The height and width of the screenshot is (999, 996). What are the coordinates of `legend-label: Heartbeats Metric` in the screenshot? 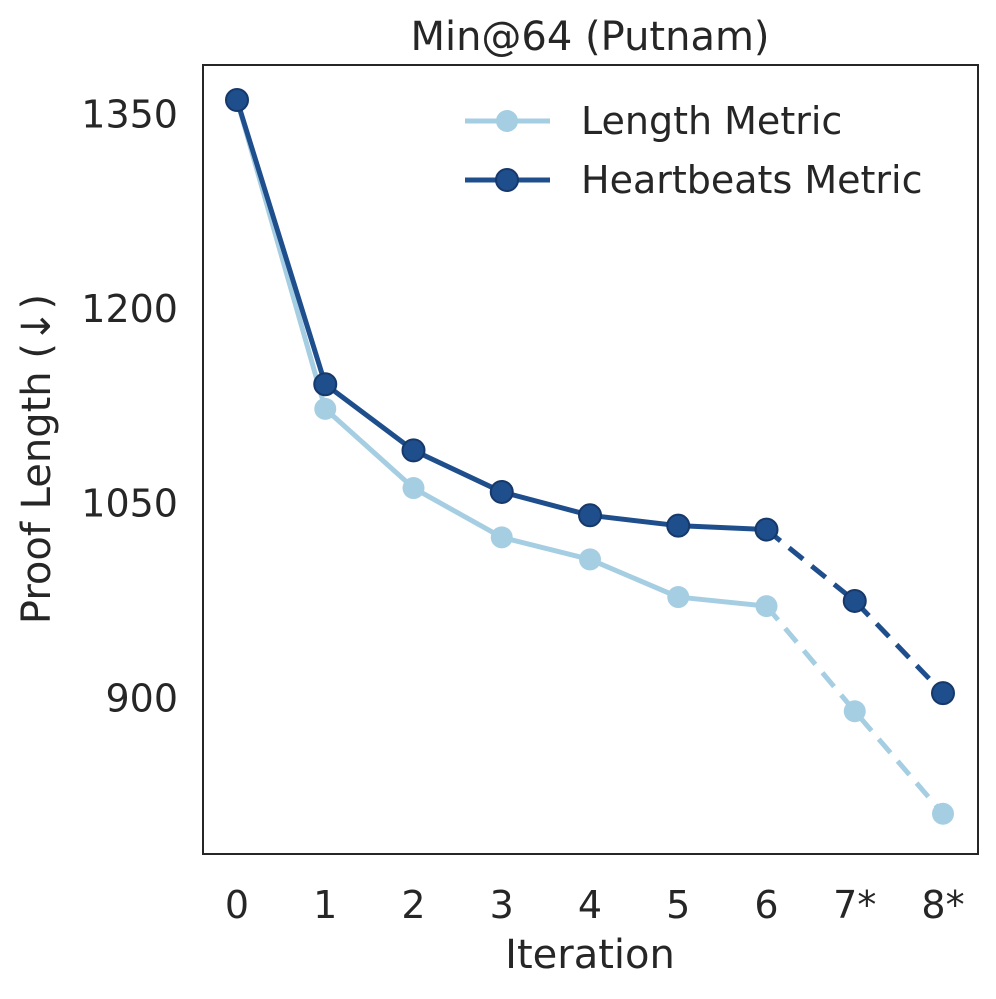 It's located at (751, 180).